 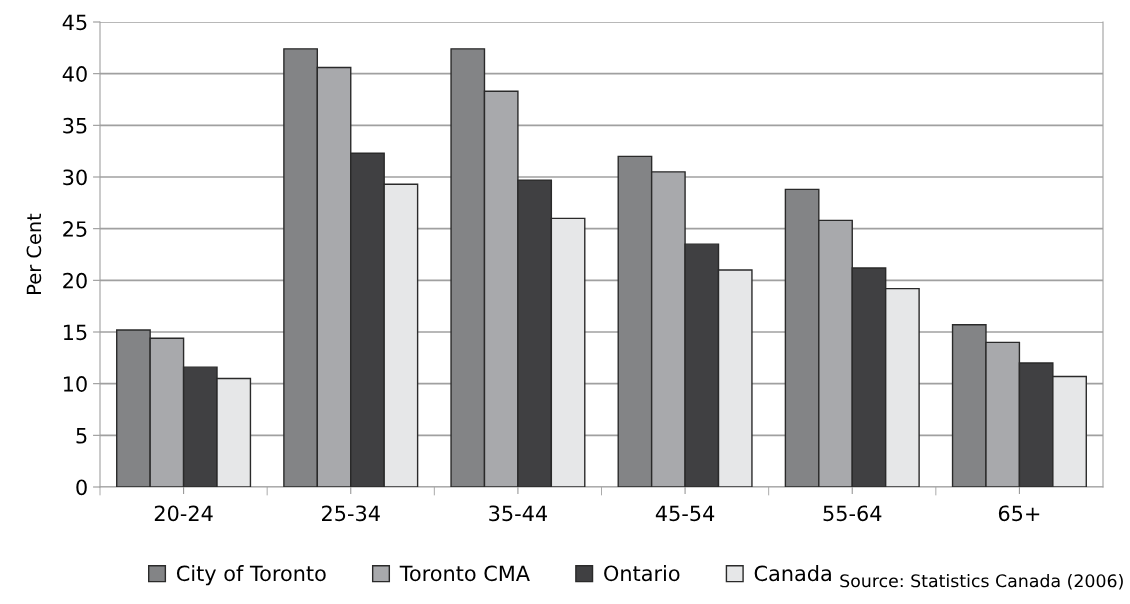 I want to click on y-axis-title: Per Cent, so click(x=34, y=253).